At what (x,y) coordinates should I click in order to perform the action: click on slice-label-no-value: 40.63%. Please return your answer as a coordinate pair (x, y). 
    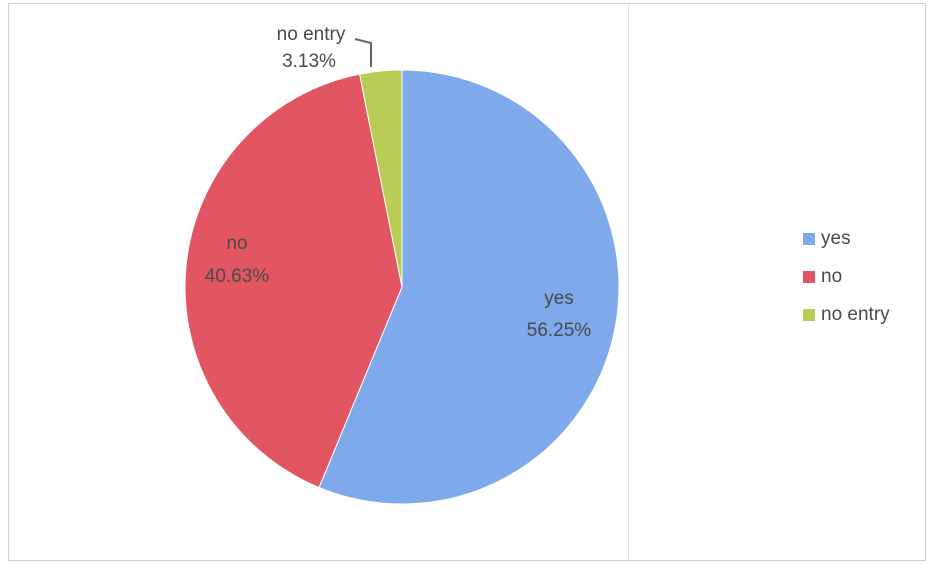
    Looking at the image, I should click on (237, 276).